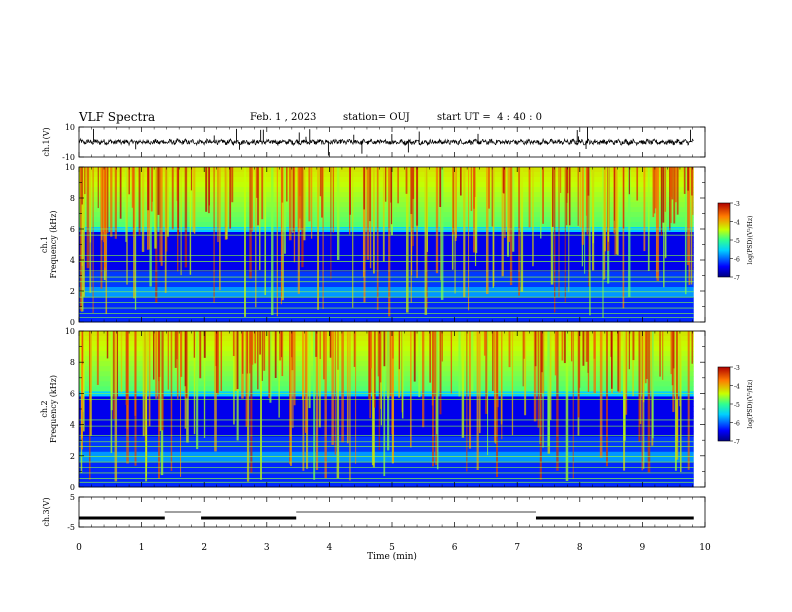 The width and height of the screenshot is (792, 612). I want to click on y-tick-label: 5, so click(72, 497).